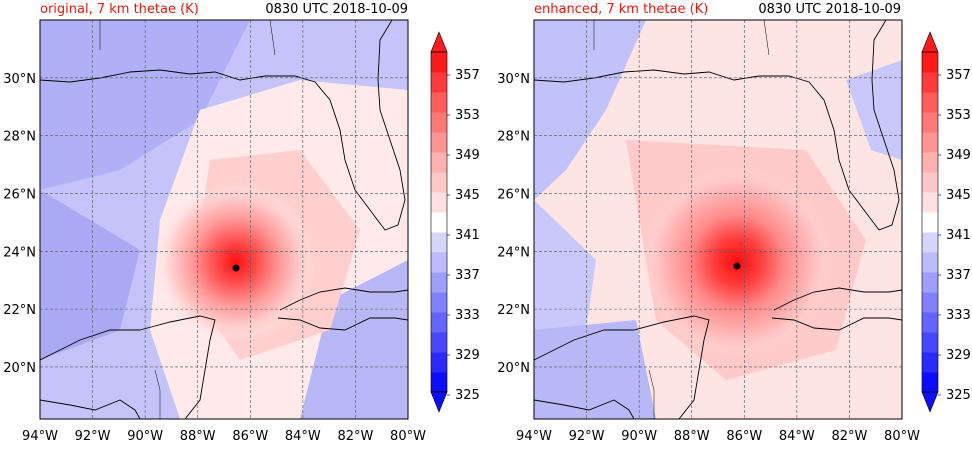 Image resolution: width=972 pixels, height=449 pixels. Describe the element at coordinates (19, 224) in the screenshot. I see `lat-tick-labels: 20°N 22°N 24°N 26°N 28°N 30°N` at that location.